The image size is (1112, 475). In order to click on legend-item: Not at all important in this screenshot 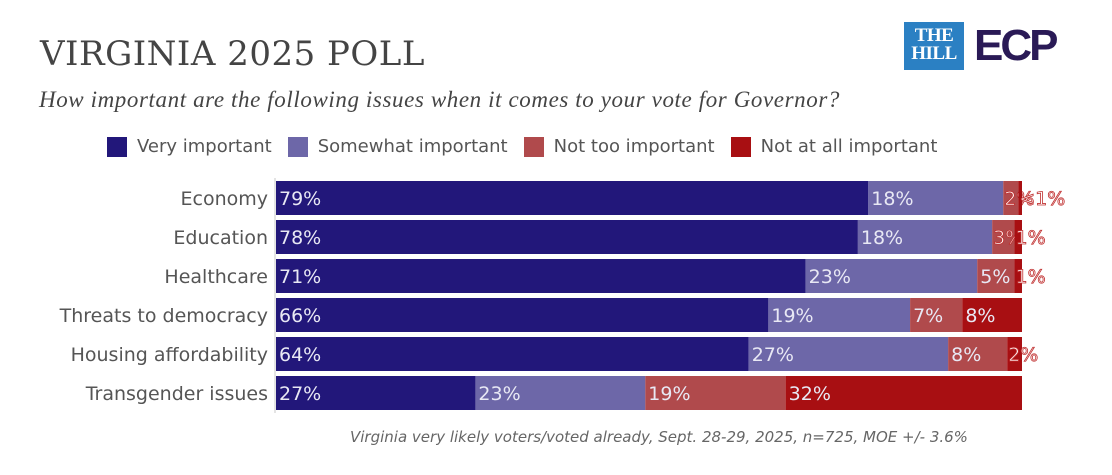, I will do `click(834, 146)`.